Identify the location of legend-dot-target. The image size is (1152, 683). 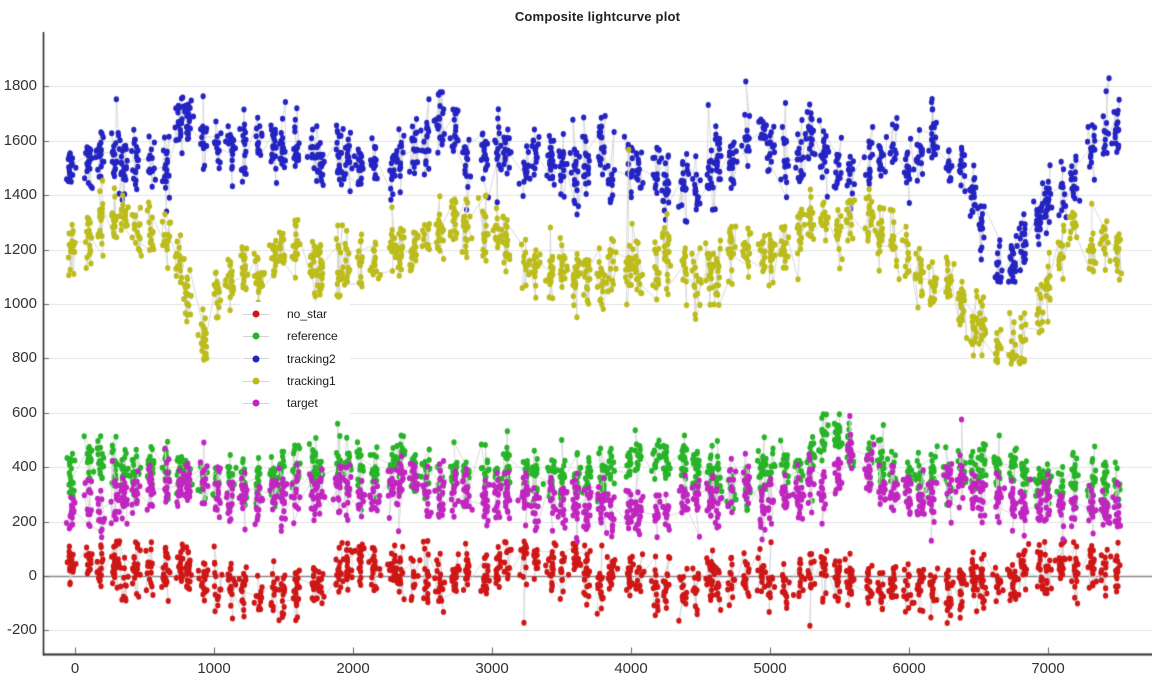
(256, 403).